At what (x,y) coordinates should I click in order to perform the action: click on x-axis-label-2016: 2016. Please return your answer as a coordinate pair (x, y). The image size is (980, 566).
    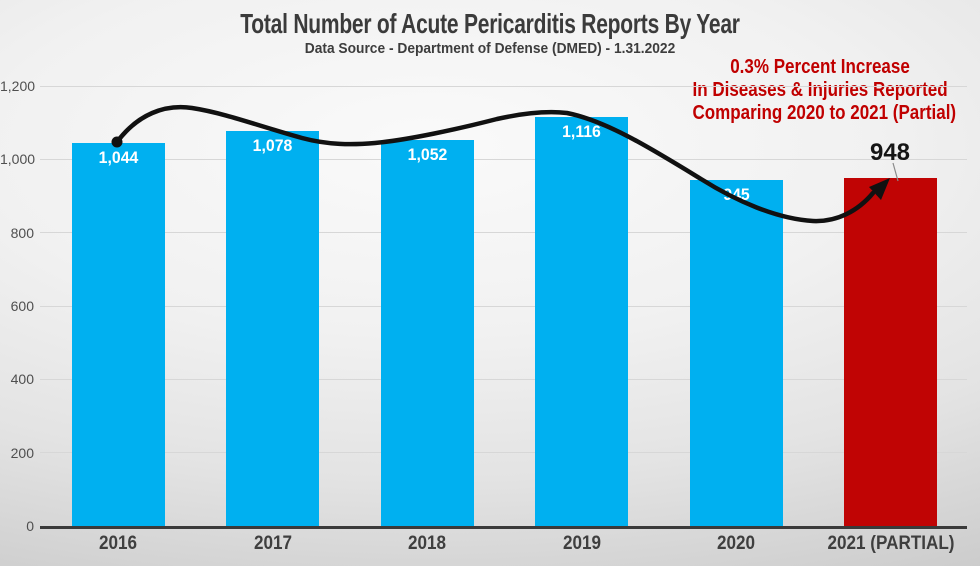
    Looking at the image, I should click on (118, 543).